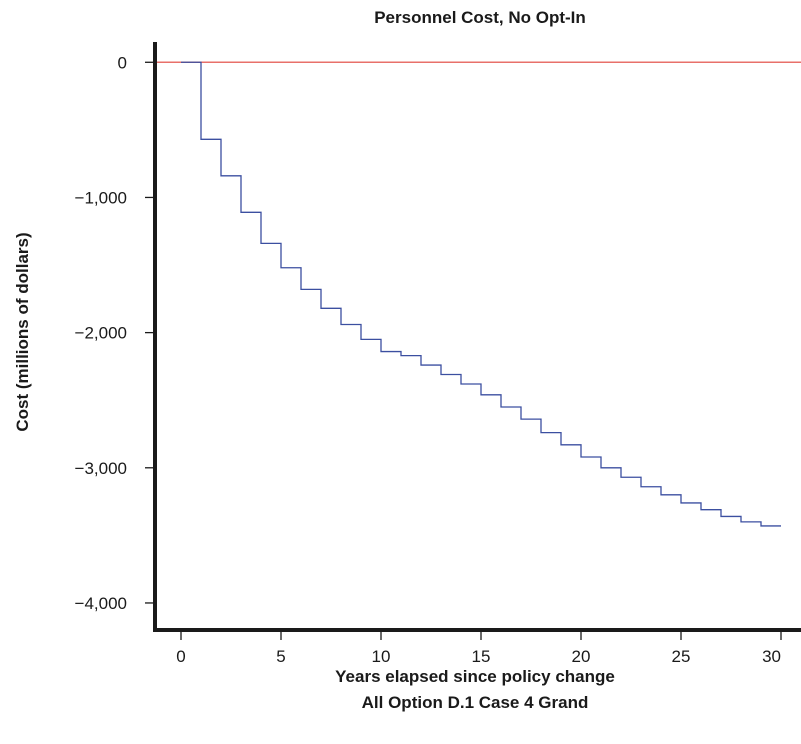  What do you see at coordinates (475, 702) in the screenshot?
I see `x-axis-subtitle: All Option D.1 Case 4 Grand` at bounding box center [475, 702].